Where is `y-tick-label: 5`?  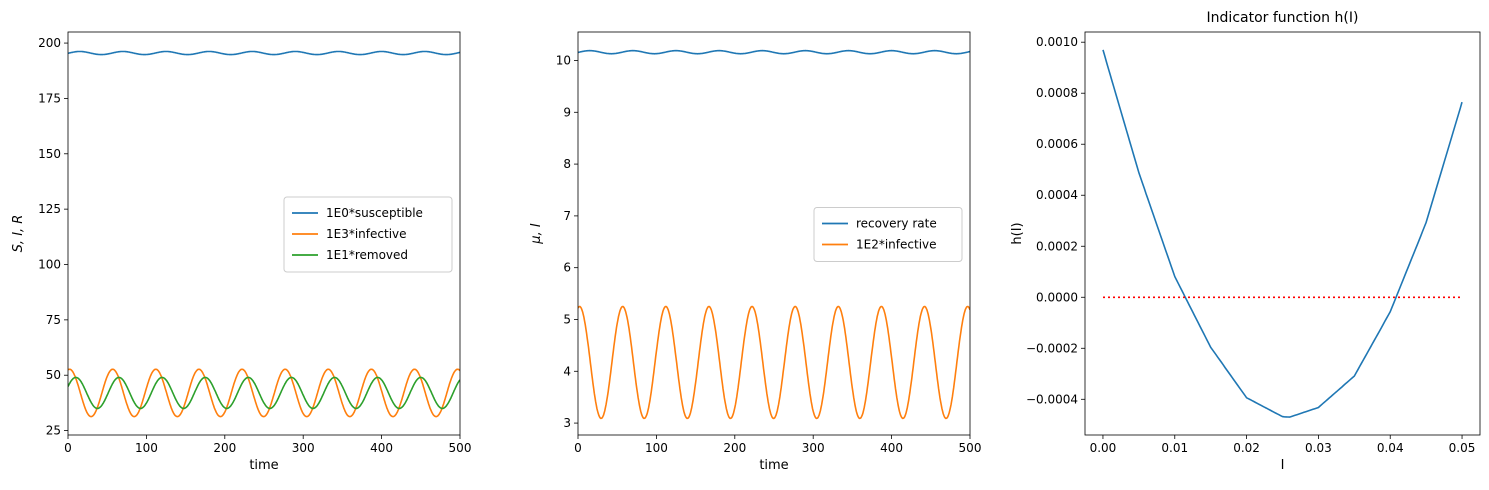 y-tick-label: 5 is located at coordinates (567, 319).